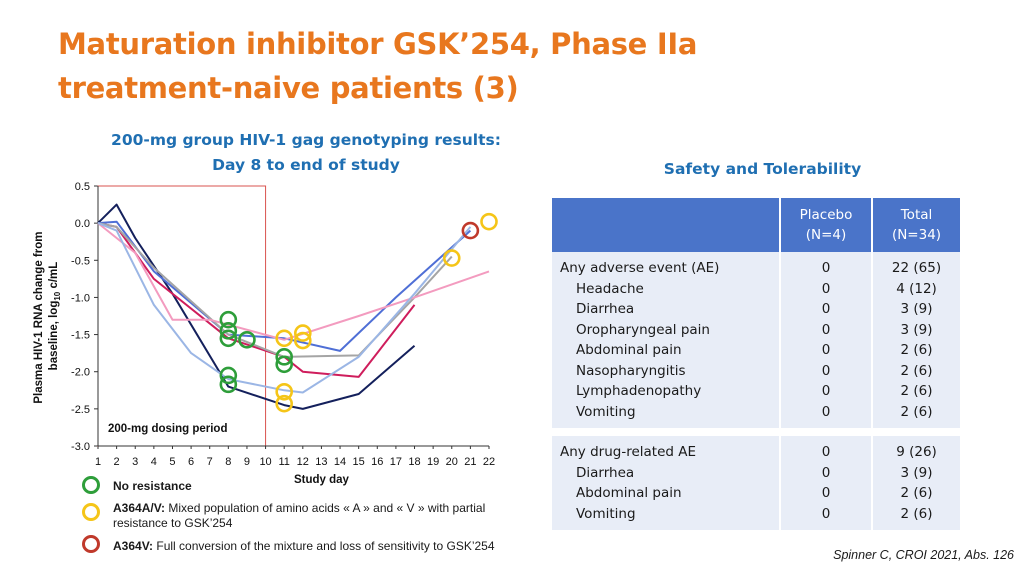 The height and width of the screenshot is (576, 1024). I want to click on y-tick-label: -0.5, so click(80, 261).